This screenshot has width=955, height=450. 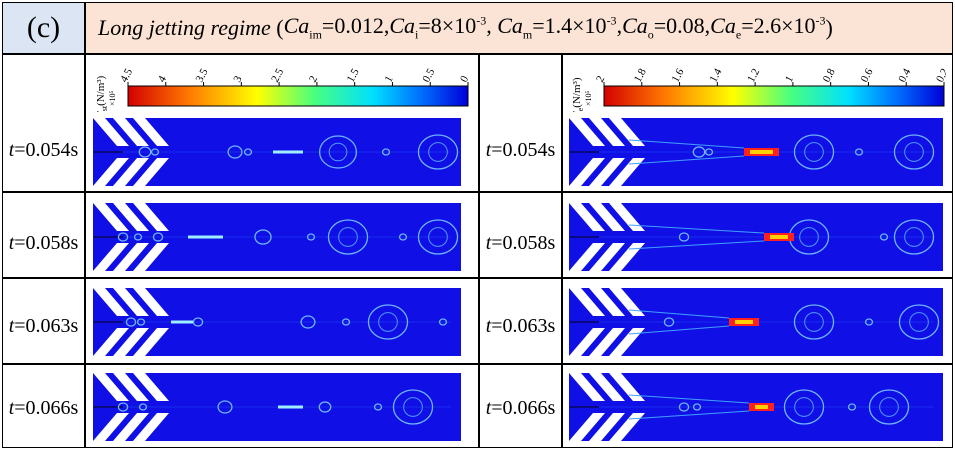 What do you see at coordinates (588, 98) in the screenshot?
I see `colorbar-scale-label: ×10⁵` at bounding box center [588, 98].